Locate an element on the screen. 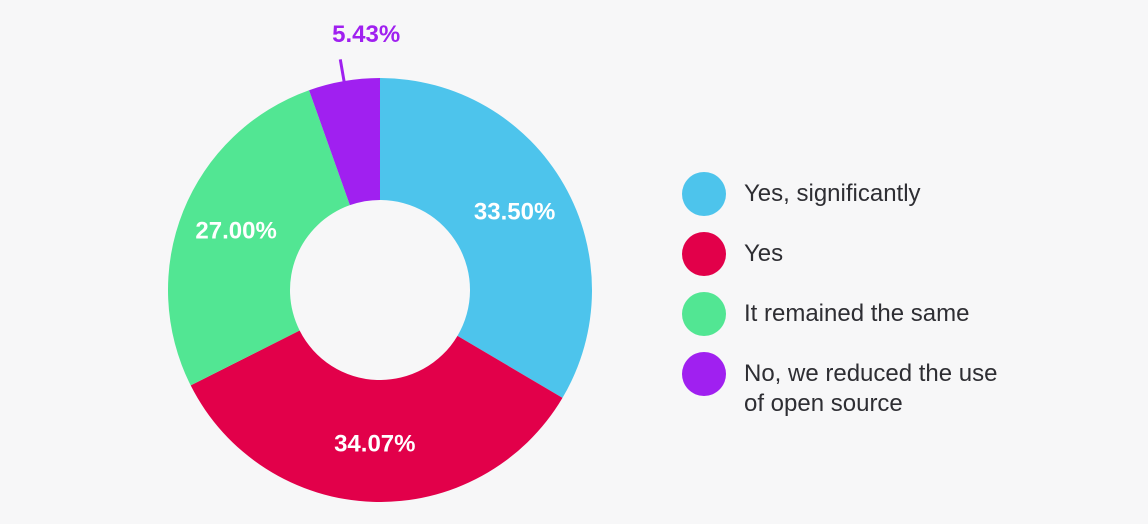 The width and height of the screenshot is (1148, 524). data-label-remained-same: 27.00% is located at coordinates (235, 231).